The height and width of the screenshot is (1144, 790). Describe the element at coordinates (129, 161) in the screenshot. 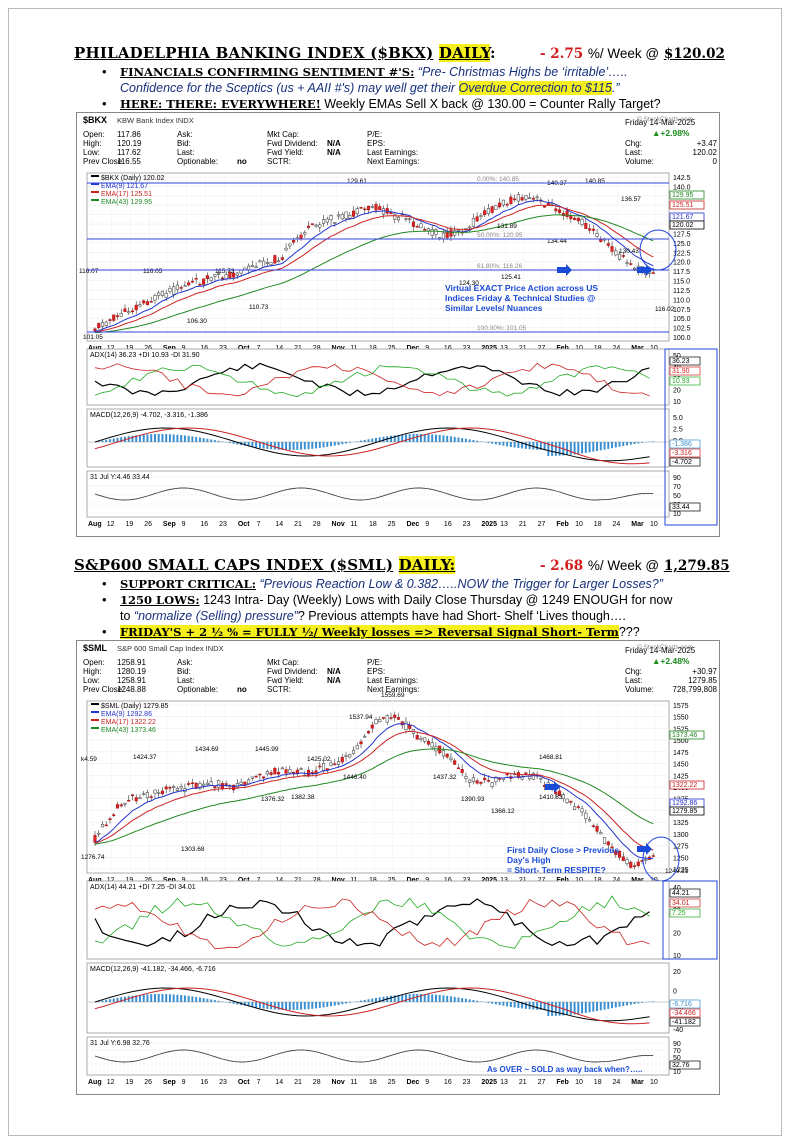

I see `stat-value: 116.55` at that location.